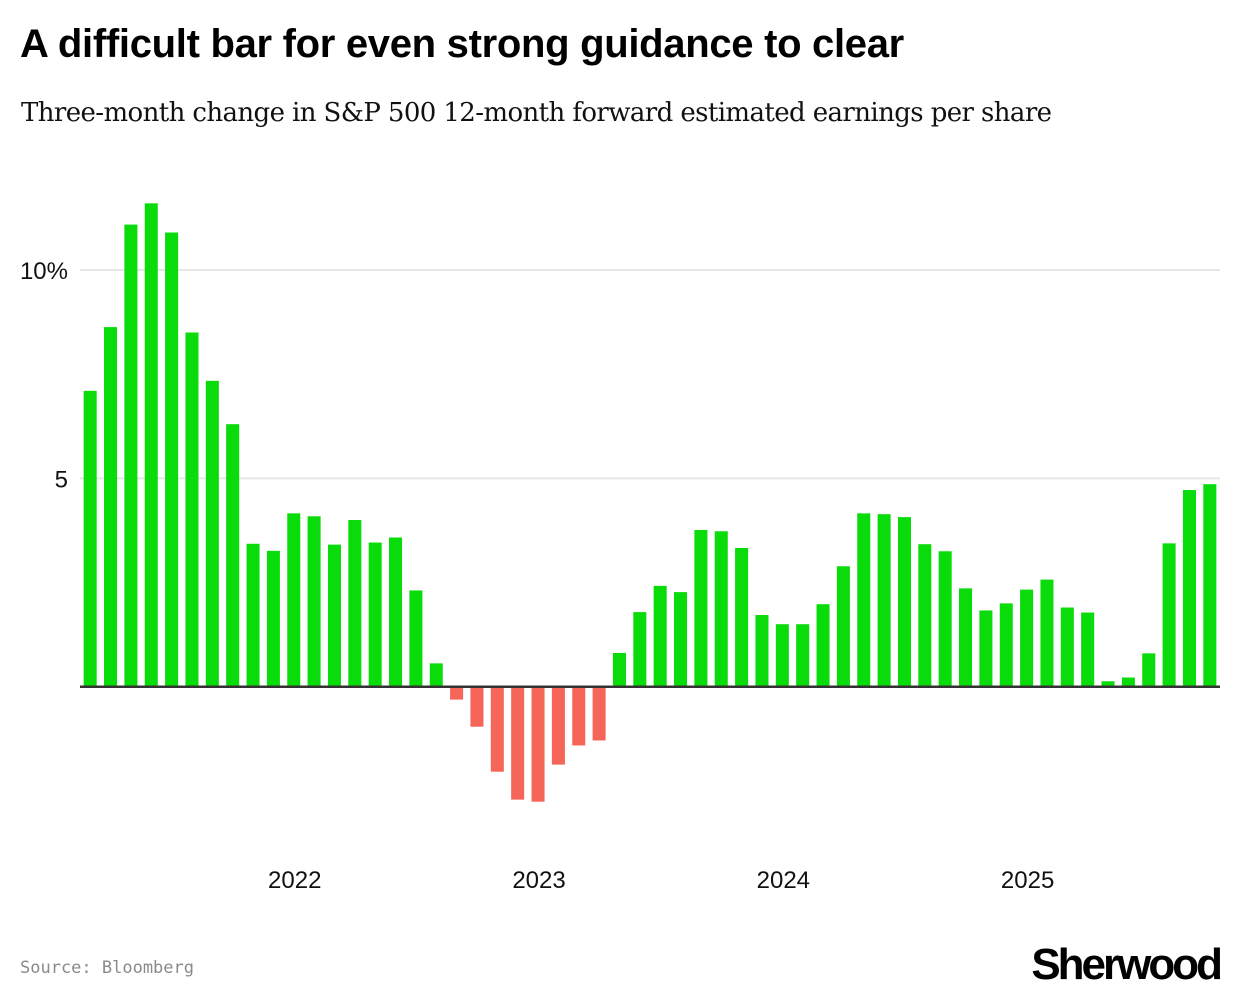 Image resolution: width=1240 pixels, height=1006 pixels. I want to click on source-note: Source: Bloomberg, so click(107, 968).